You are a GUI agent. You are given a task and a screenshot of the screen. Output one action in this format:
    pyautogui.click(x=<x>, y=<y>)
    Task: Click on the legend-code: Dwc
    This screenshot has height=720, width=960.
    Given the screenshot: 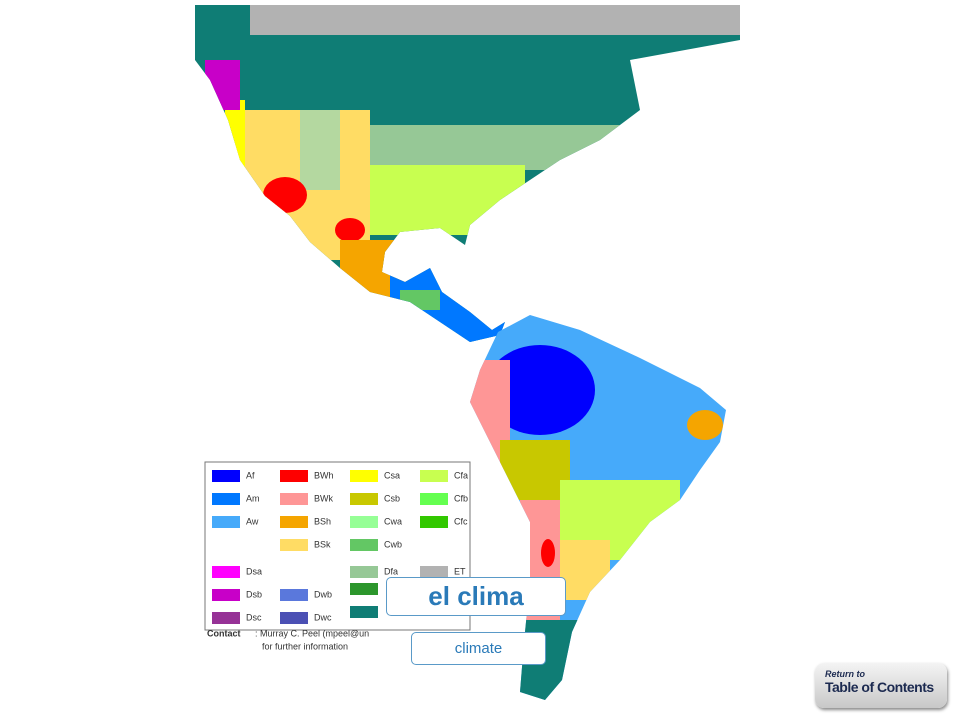 What is the action you would take?
    pyautogui.click(x=323, y=617)
    